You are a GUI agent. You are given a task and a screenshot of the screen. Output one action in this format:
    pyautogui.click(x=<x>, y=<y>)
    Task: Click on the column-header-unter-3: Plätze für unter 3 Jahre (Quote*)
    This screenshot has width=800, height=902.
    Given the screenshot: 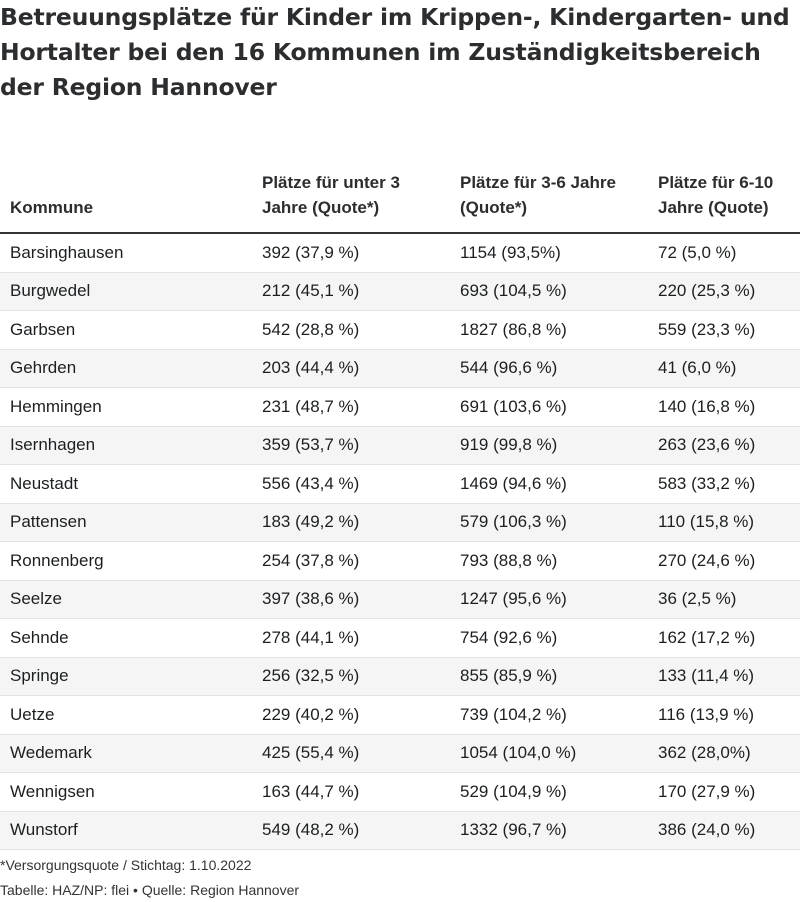 What is the action you would take?
    pyautogui.click(x=331, y=195)
    